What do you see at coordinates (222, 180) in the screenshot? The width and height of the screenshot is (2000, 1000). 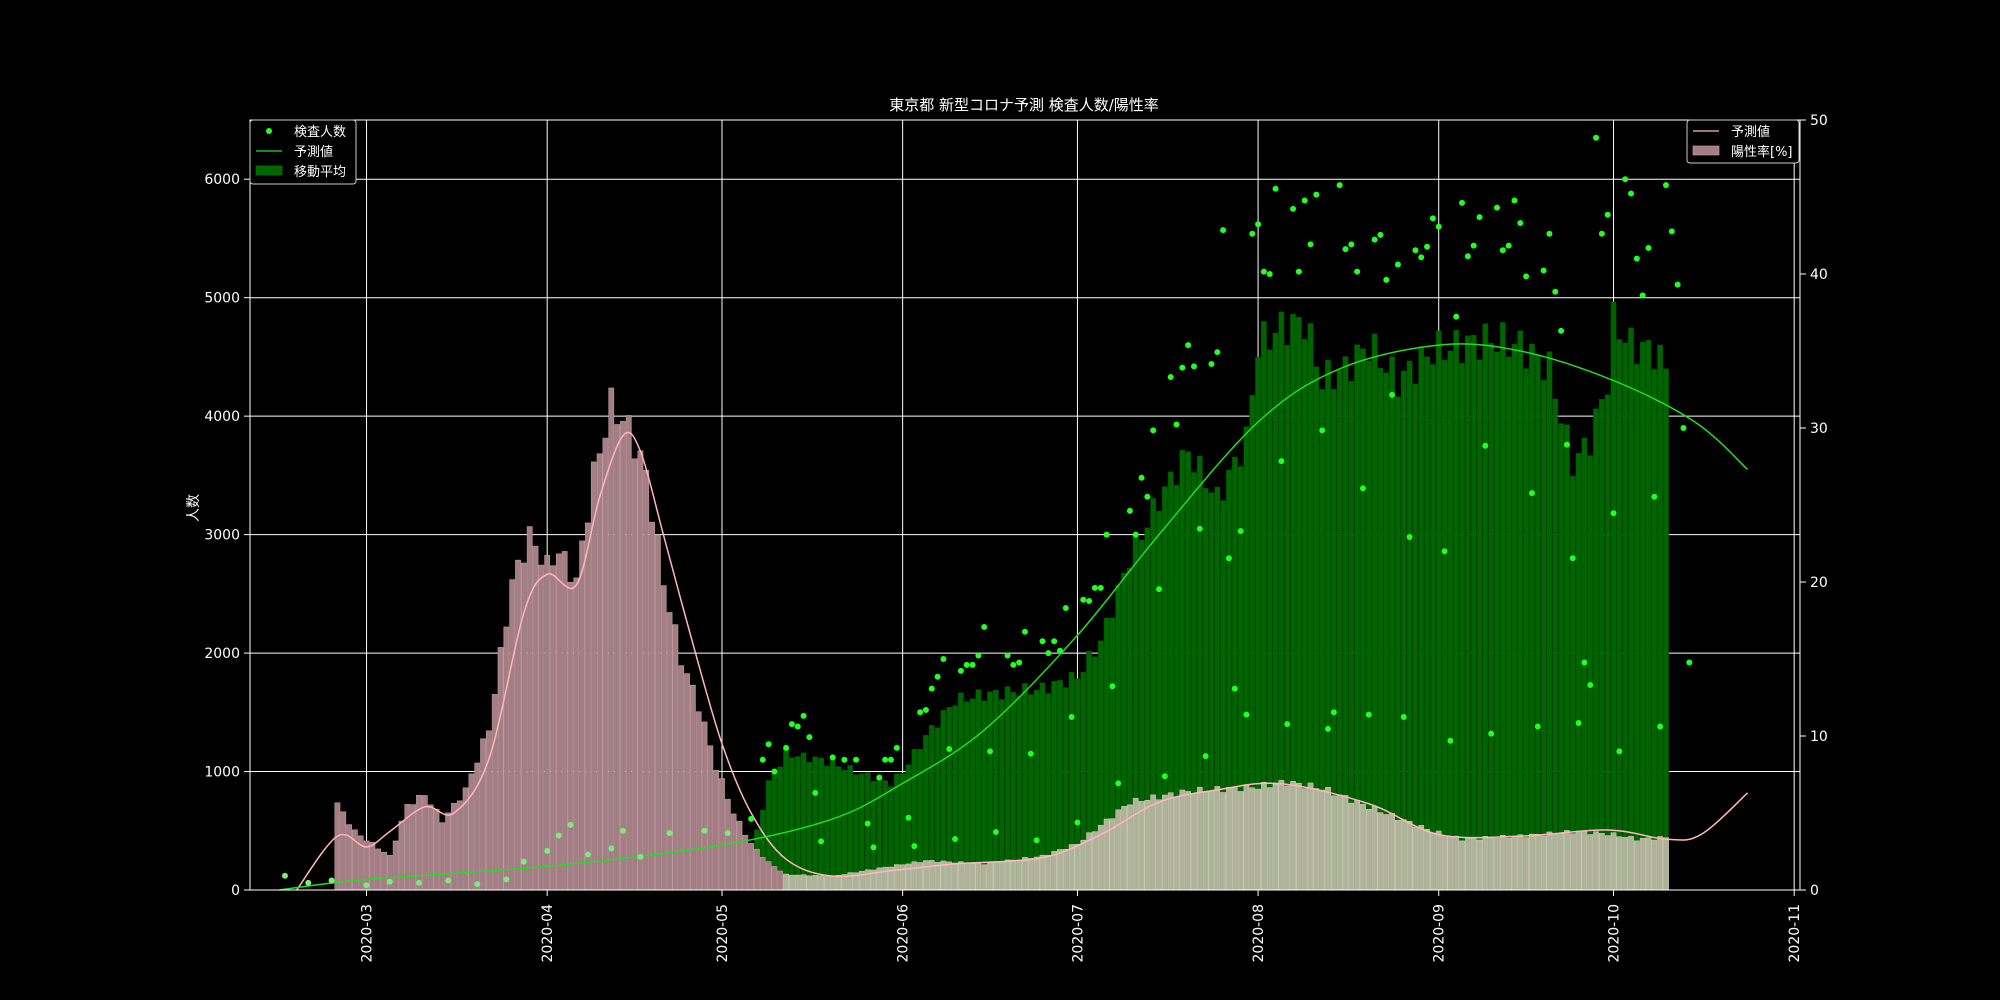 I see `y-left-tick-label: 6000` at bounding box center [222, 180].